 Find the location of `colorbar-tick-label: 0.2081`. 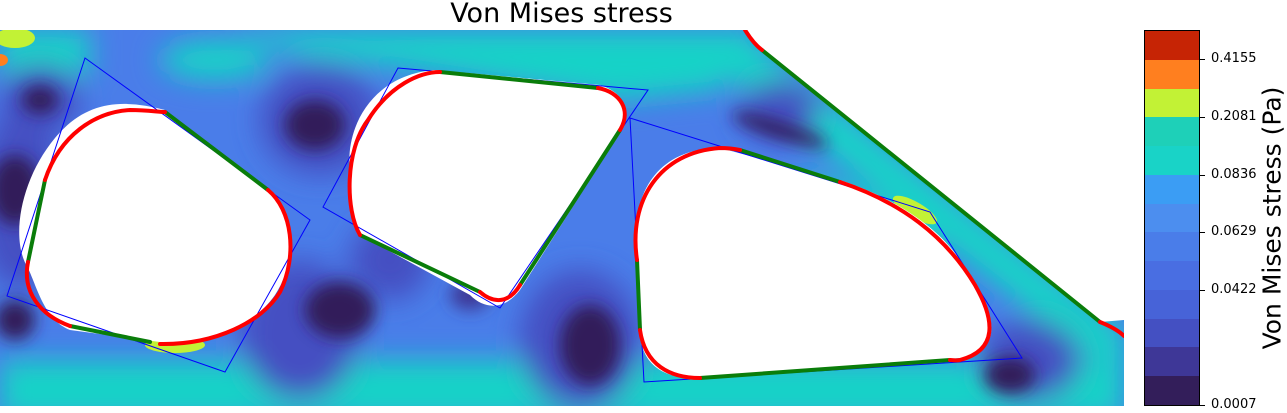

colorbar-tick-label: 0.2081 is located at coordinates (1234, 116).